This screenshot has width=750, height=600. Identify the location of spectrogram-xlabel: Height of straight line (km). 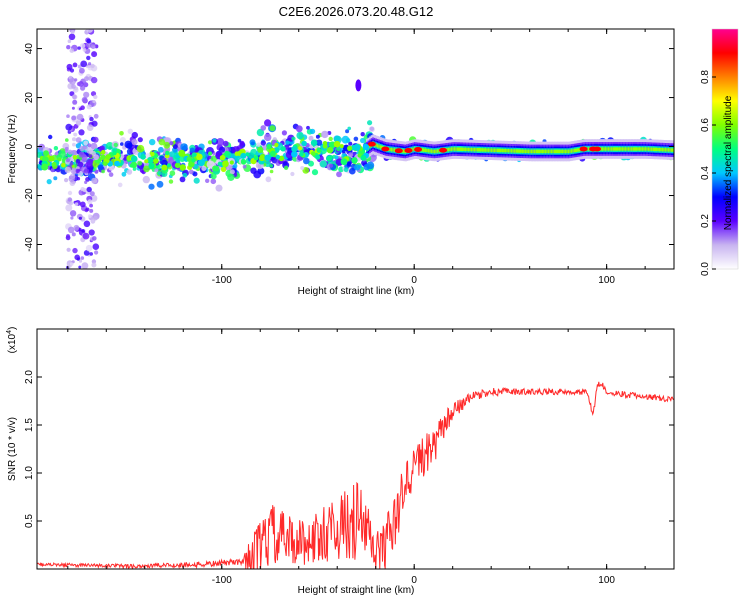
(356, 291).